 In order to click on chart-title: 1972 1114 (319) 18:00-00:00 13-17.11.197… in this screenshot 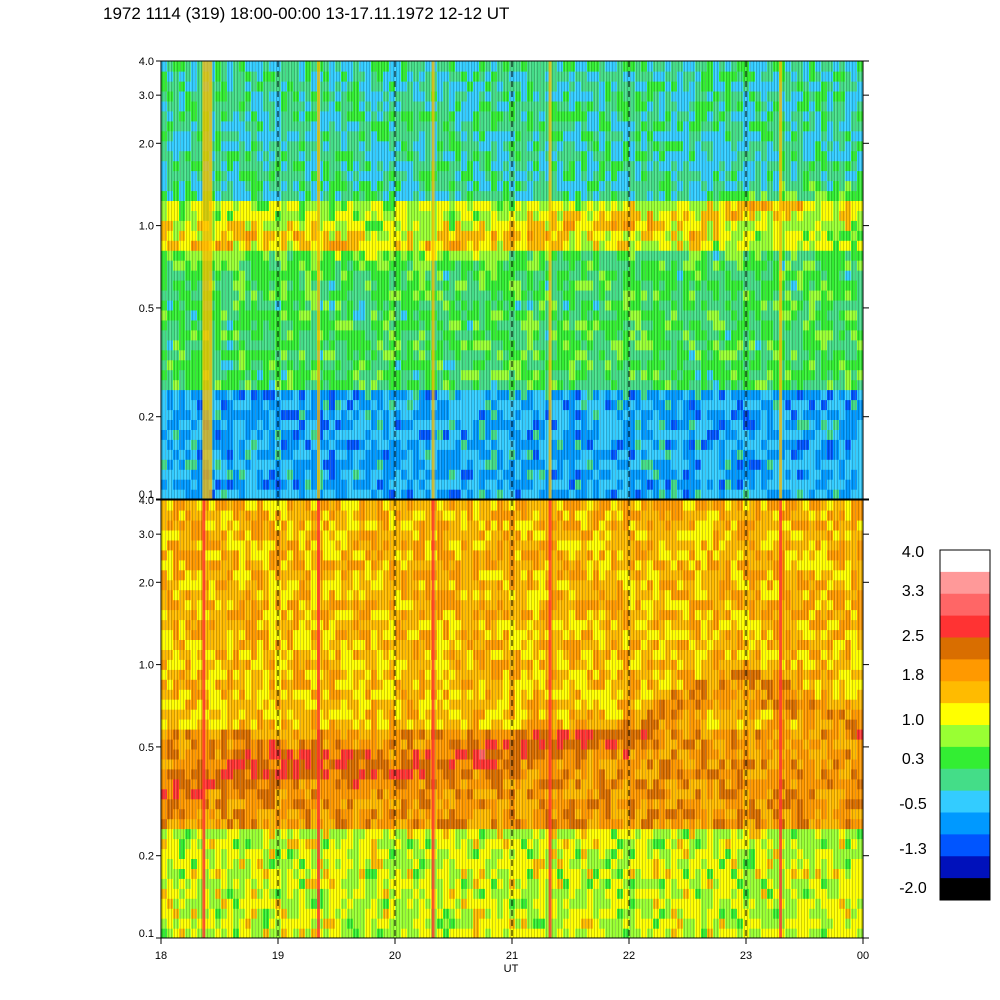, I will do `click(306, 13)`.